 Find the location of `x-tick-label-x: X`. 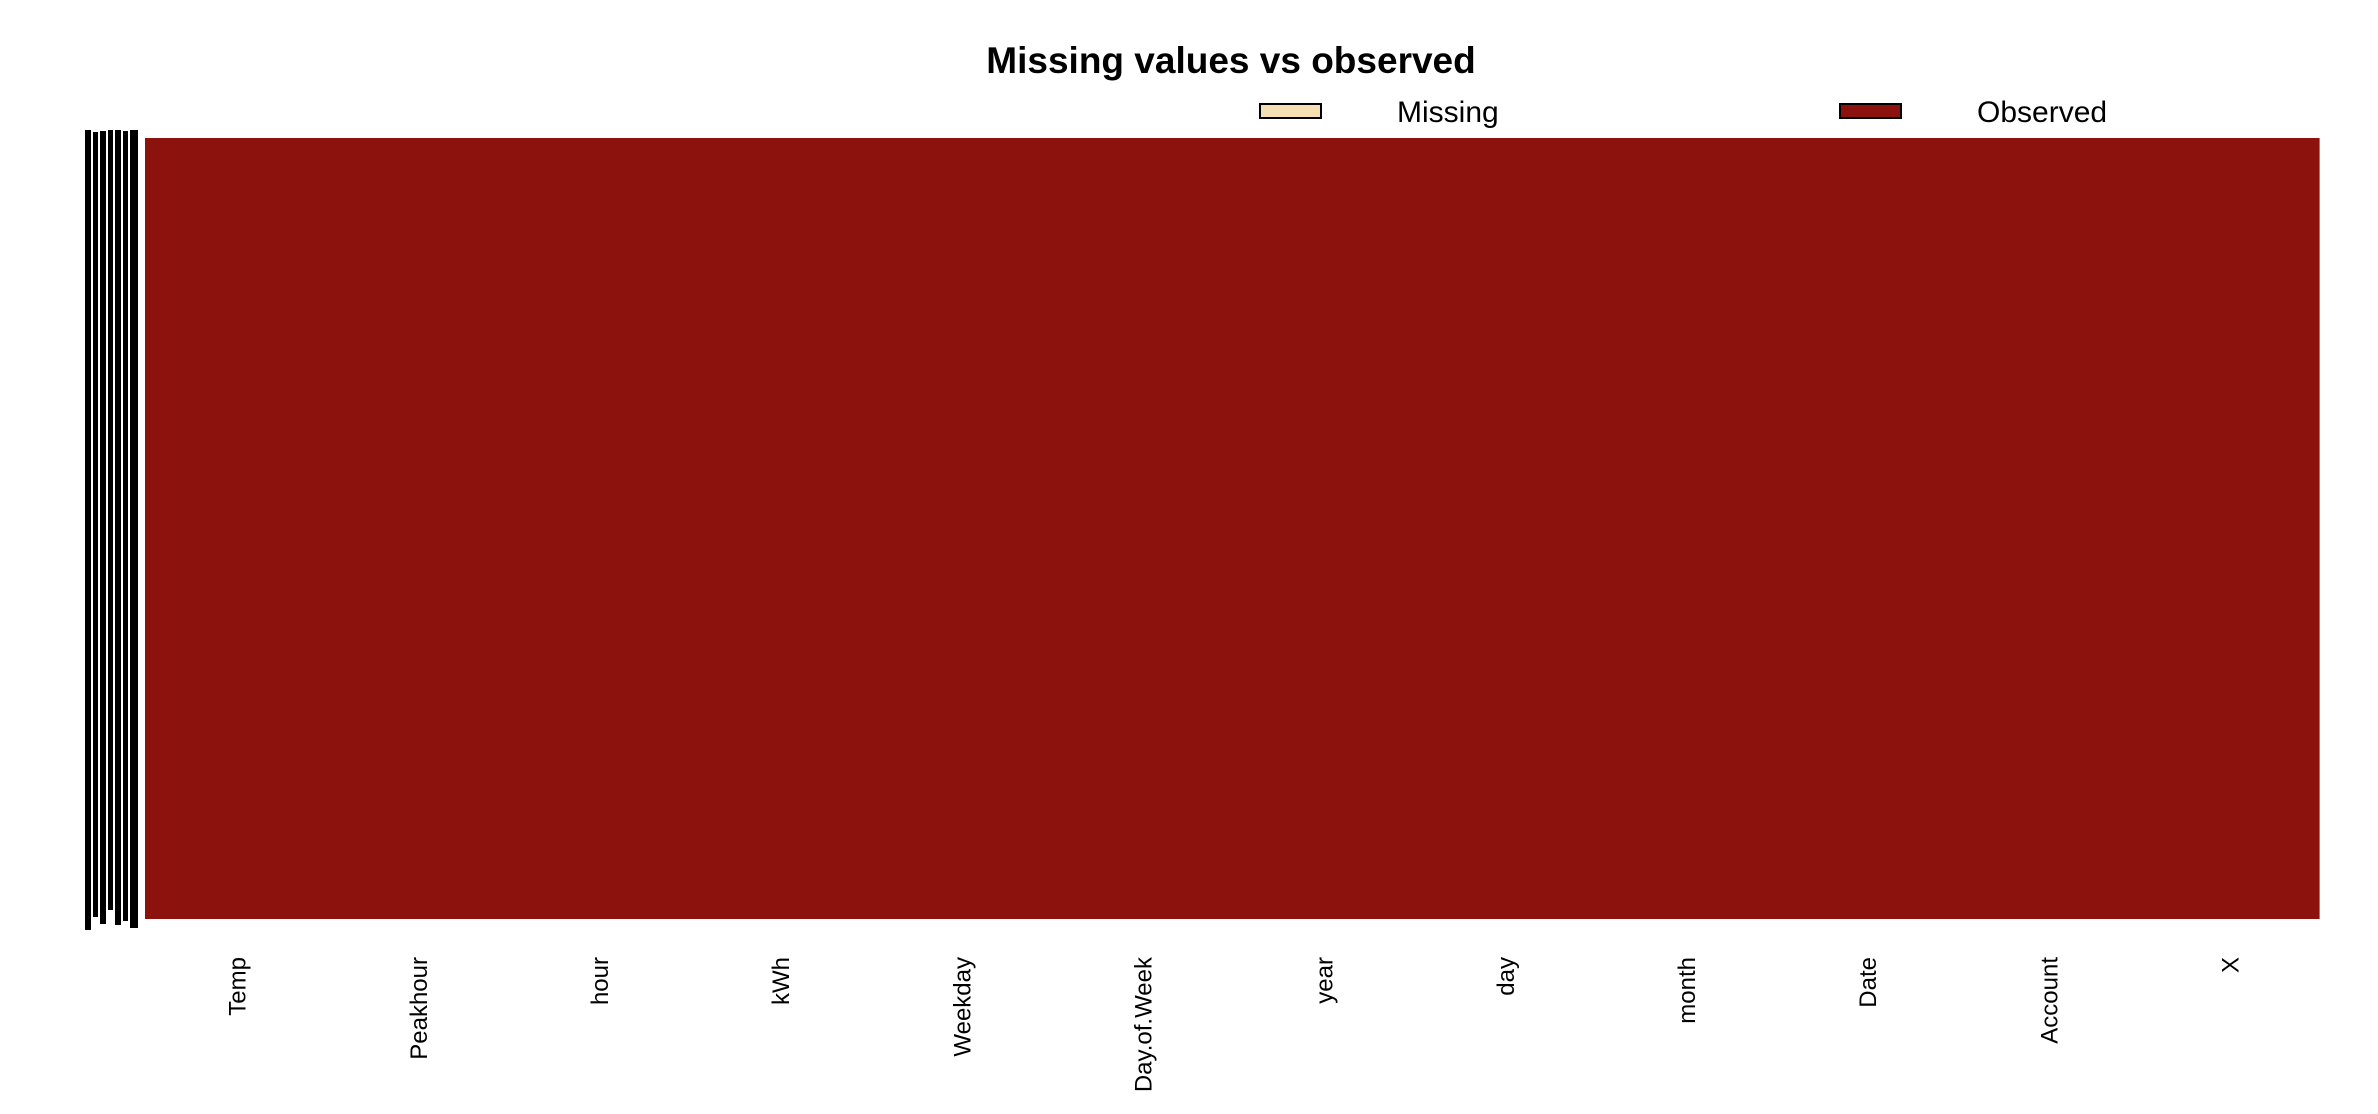

x-tick-label-x: X is located at coordinates (2230, 965).